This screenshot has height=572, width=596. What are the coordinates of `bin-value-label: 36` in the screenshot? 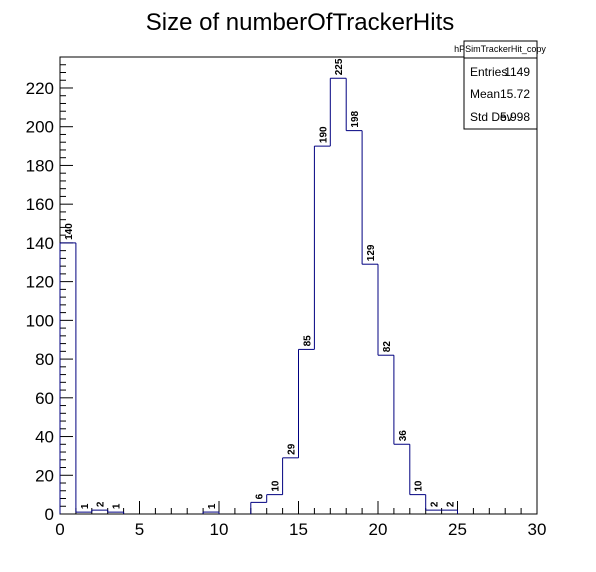 It's located at (403, 436).